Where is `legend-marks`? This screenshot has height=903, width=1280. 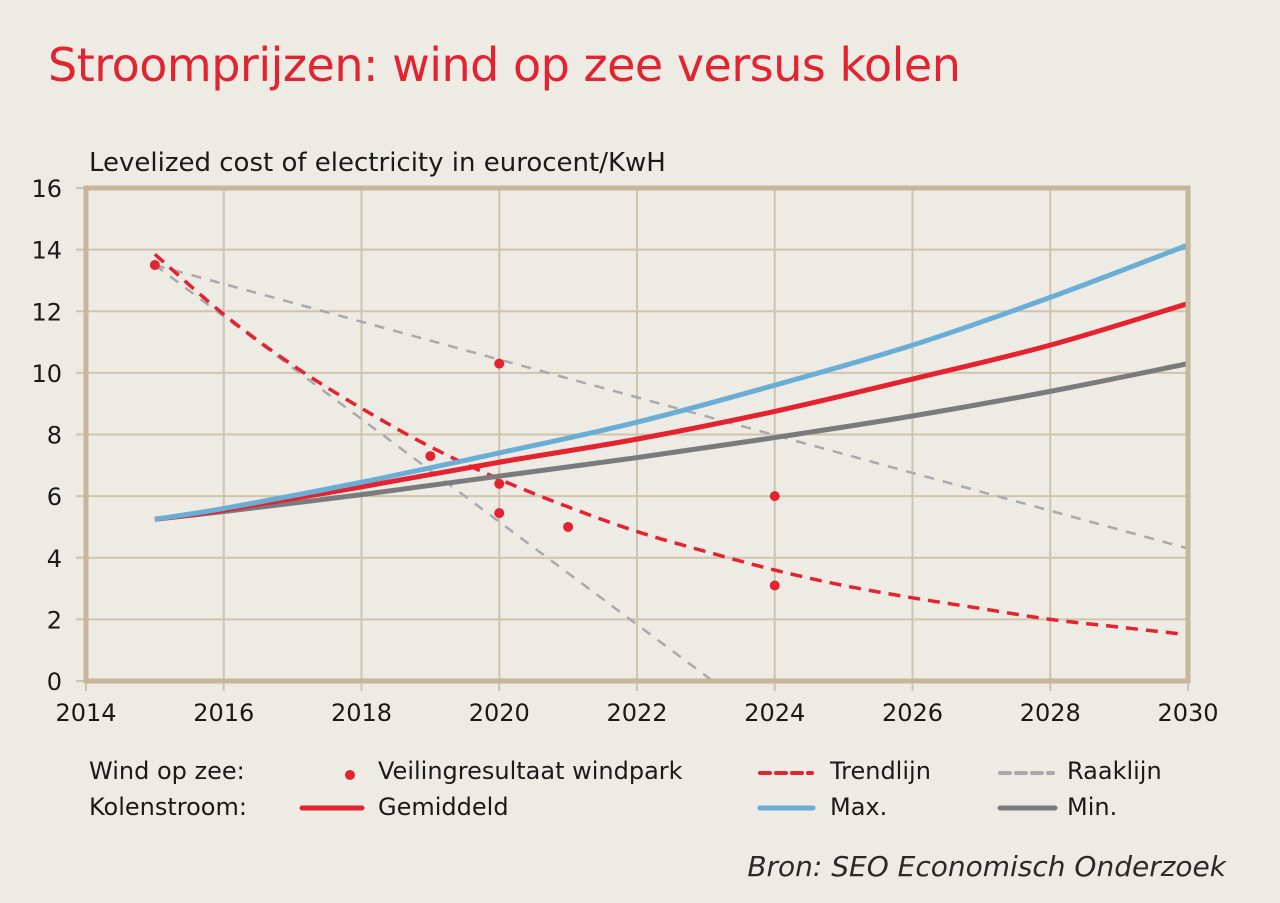 legend-marks is located at coordinates (678, 790).